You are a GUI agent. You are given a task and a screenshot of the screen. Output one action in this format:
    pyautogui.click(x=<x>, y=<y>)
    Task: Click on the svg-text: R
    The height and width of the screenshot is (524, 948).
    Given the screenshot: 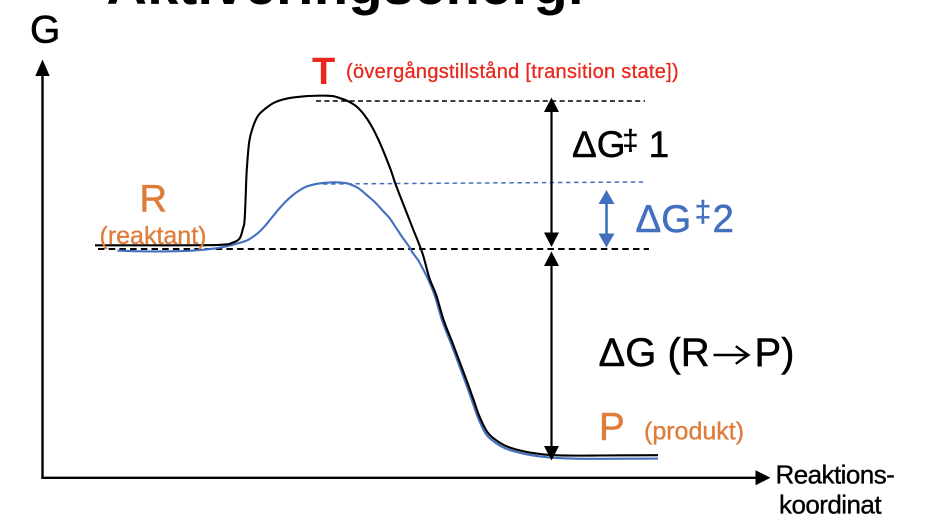 What is the action you would take?
    pyautogui.click(x=153, y=199)
    